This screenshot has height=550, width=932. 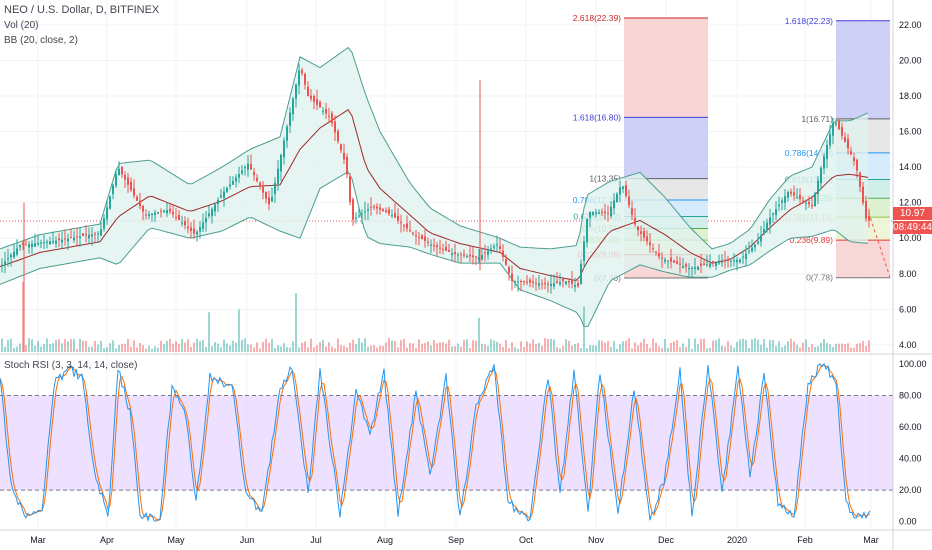 I want to click on volume-bars, so click(x=435, y=317).